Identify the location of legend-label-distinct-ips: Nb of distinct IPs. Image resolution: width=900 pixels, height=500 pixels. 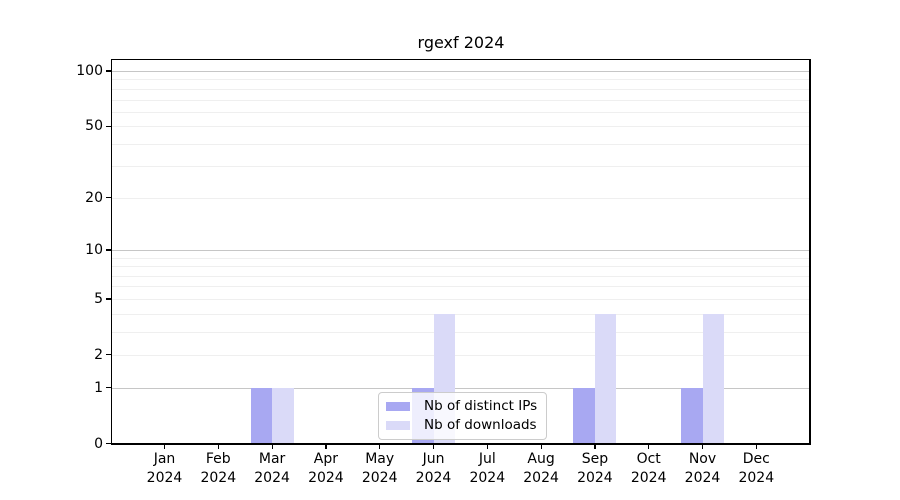
(481, 405).